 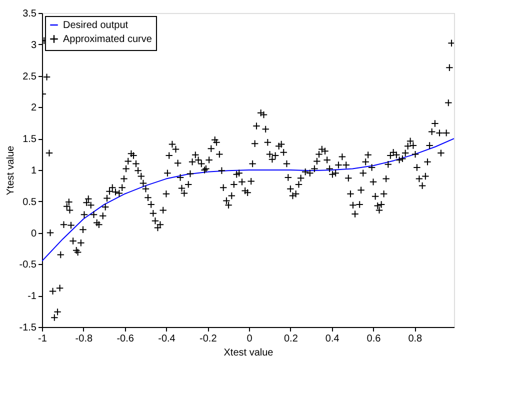 What do you see at coordinates (33, 45) in the screenshot?
I see `y-tick-label: 3` at bounding box center [33, 45].